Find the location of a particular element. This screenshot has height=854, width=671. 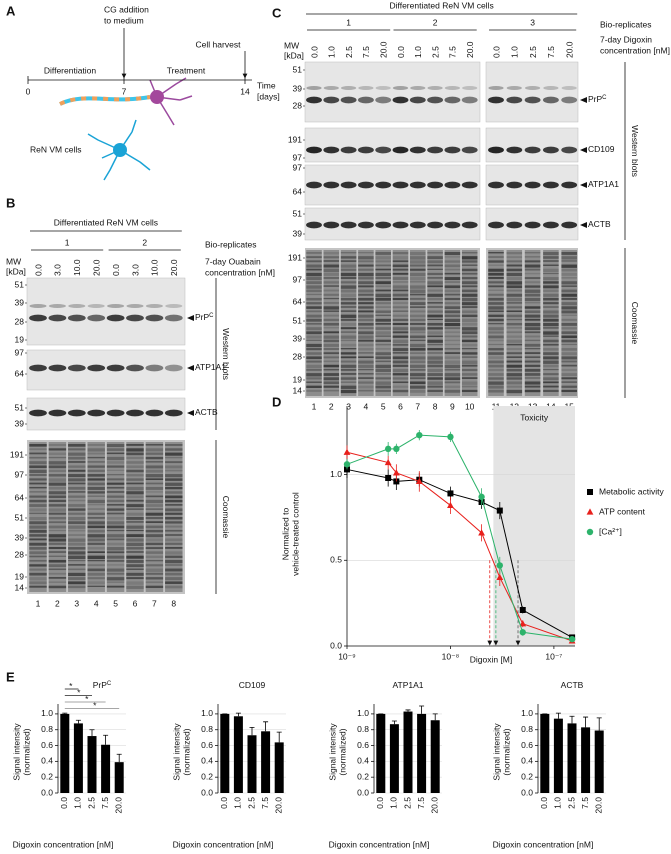

time-tick-label: 14 is located at coordinates (245, 91).